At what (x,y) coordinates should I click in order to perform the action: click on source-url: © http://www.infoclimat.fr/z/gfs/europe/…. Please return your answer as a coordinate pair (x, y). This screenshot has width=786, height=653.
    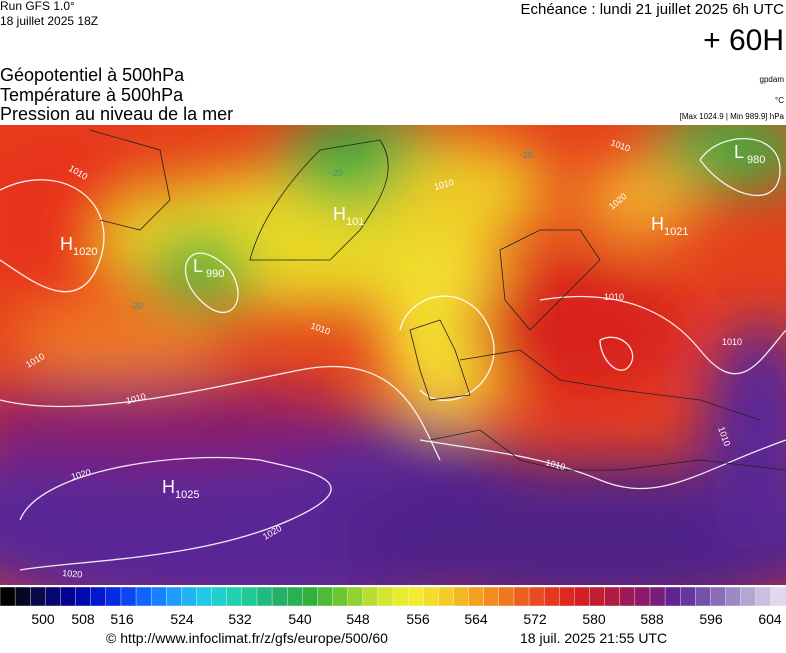
    Looking at the image, I should click on (247, 638).